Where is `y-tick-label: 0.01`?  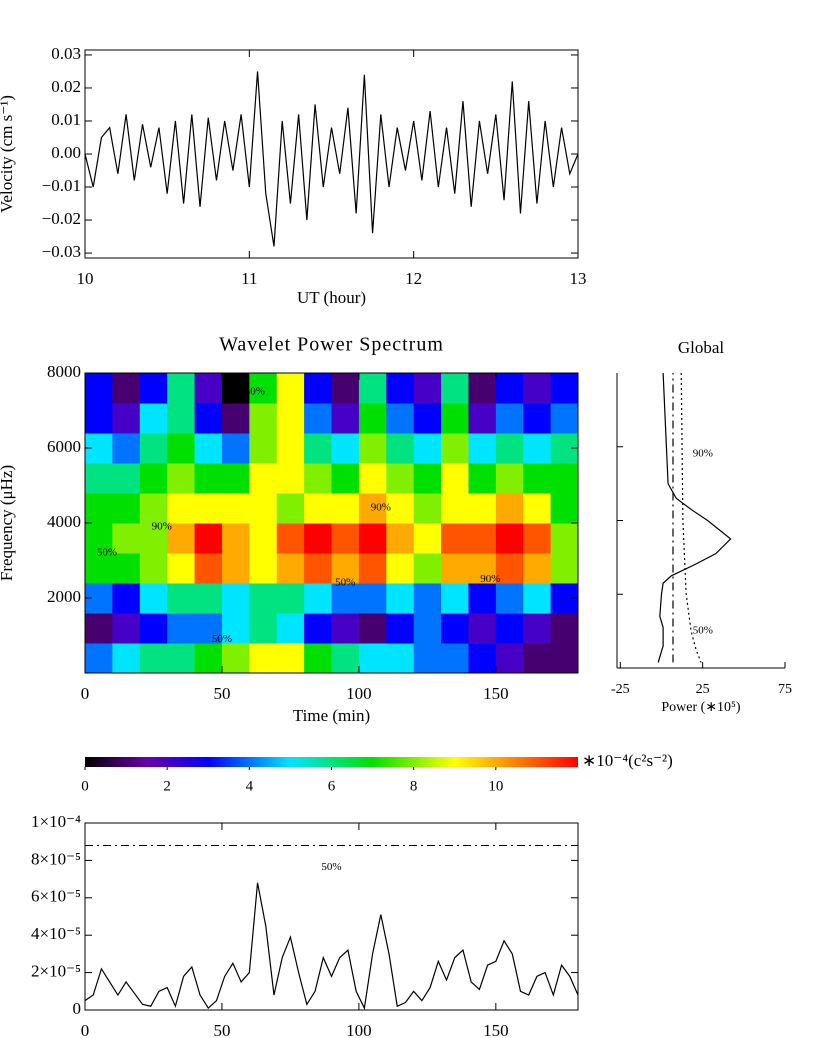 y-tick-label: 0.01 is located at coordinates (66, 119).